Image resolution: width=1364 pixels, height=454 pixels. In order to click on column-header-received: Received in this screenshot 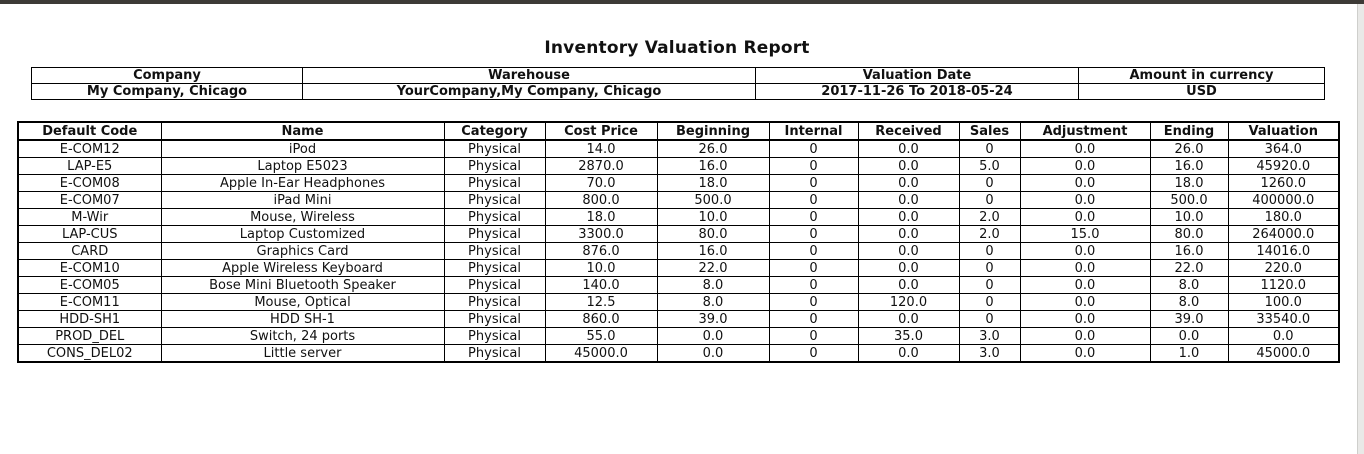, I will do `click(908, 131)`.